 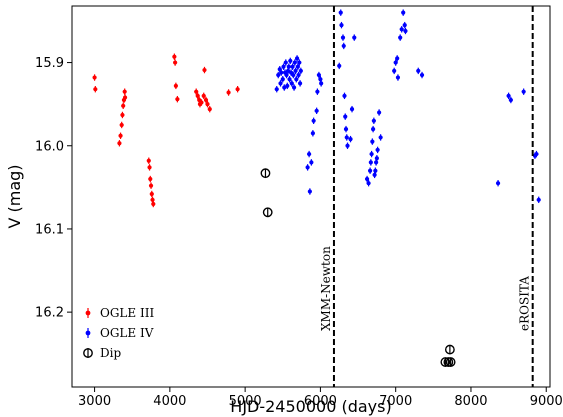 What do you see at coordinates (110, 353) in the screenshot?
I see `legend-label-2: Dip` at bounding box center [110, 353].